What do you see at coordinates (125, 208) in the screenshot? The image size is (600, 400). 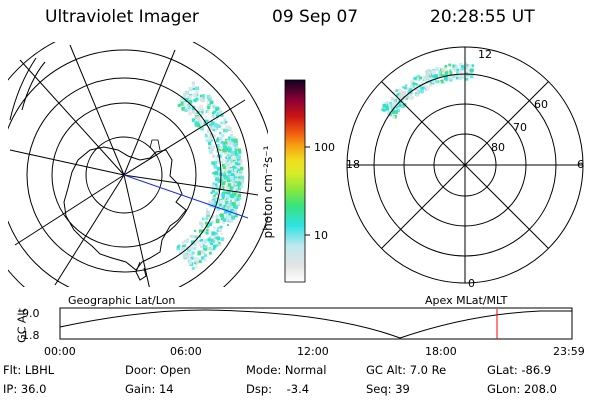 I see `coastline` at bounding box center [125, 208].